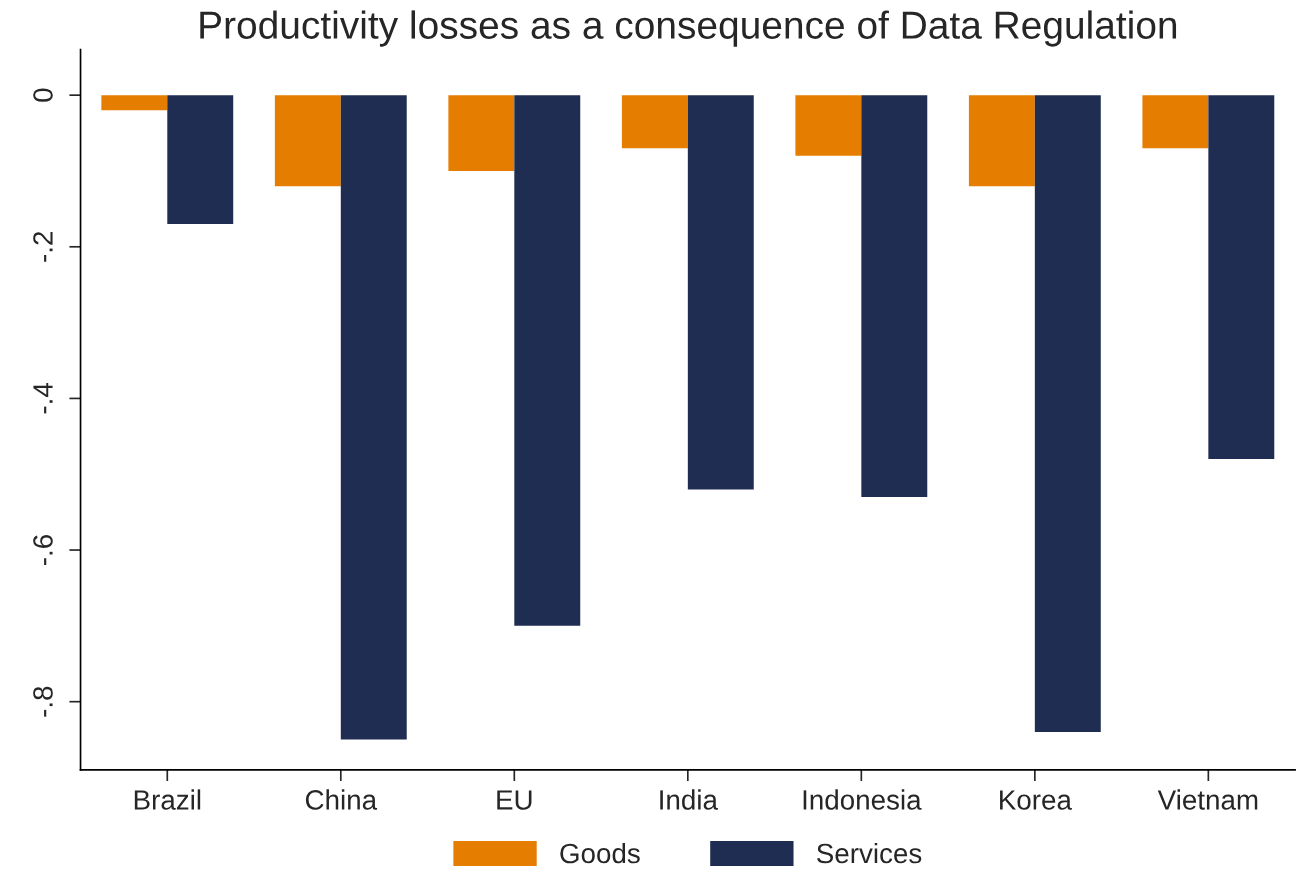  Describe the element at coordinates (43, 95) in the screenshot. I see `y-tick-label: 0` at that location.